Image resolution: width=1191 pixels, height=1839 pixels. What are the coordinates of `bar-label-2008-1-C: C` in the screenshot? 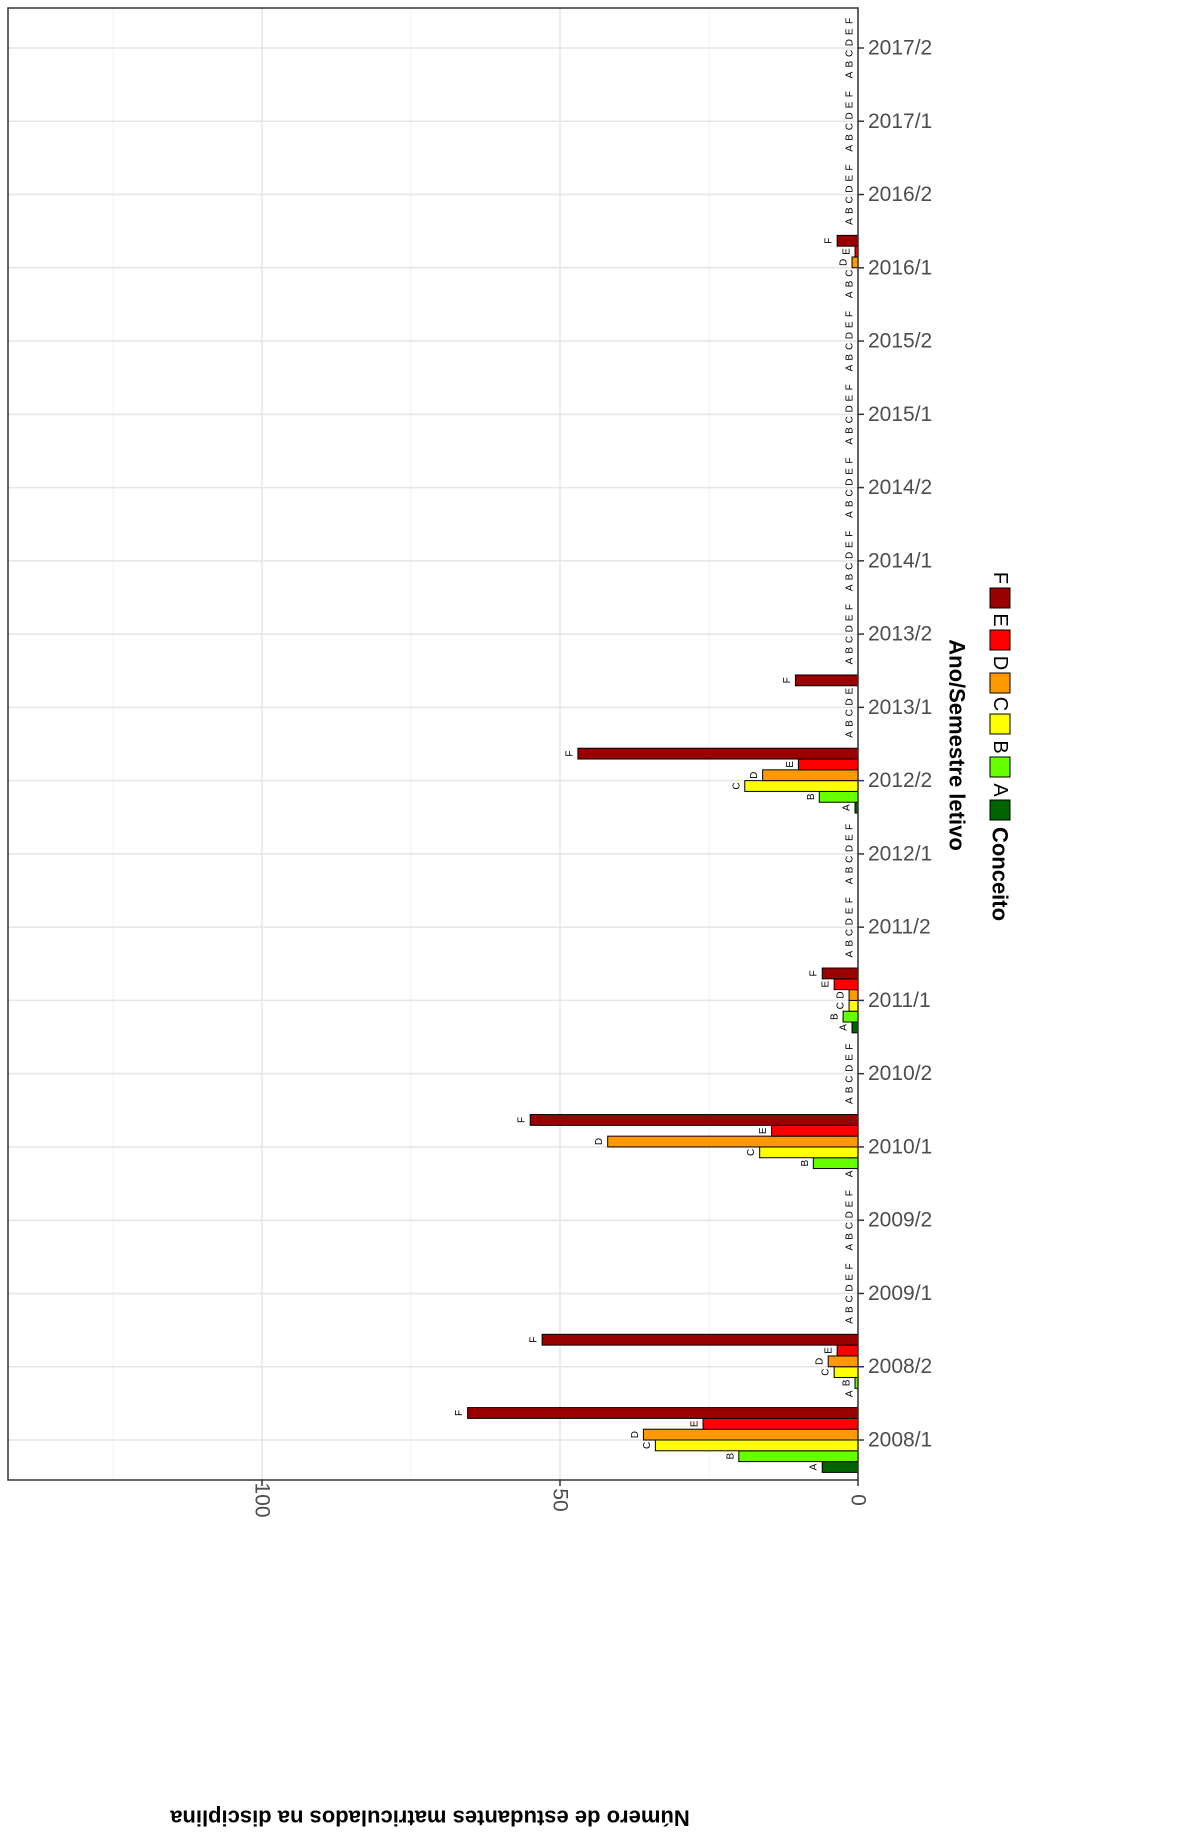 It's located at (647, 1445).